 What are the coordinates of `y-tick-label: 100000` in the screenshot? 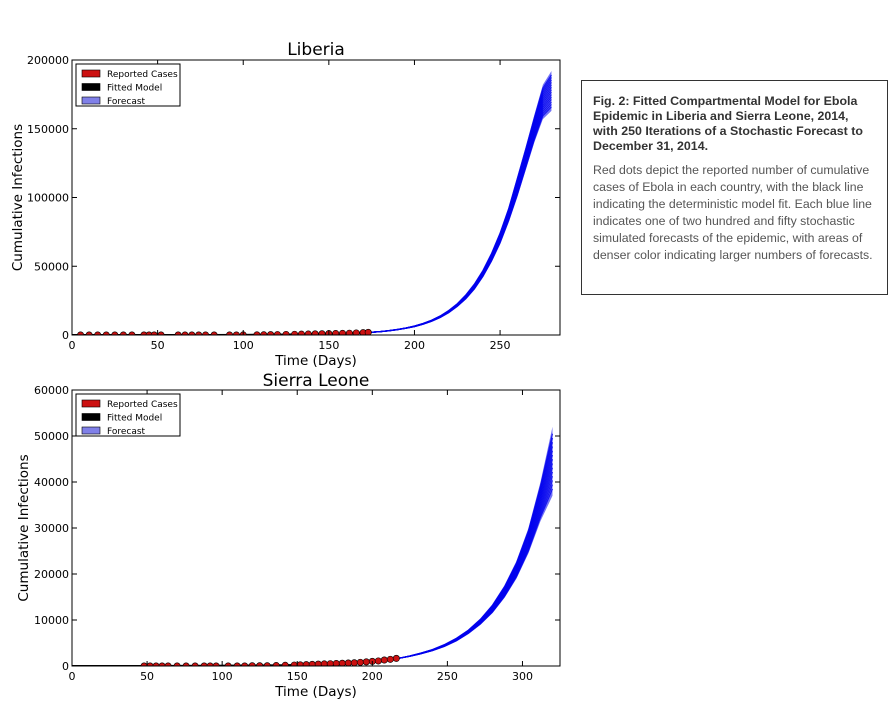 It's located at (48, 198).